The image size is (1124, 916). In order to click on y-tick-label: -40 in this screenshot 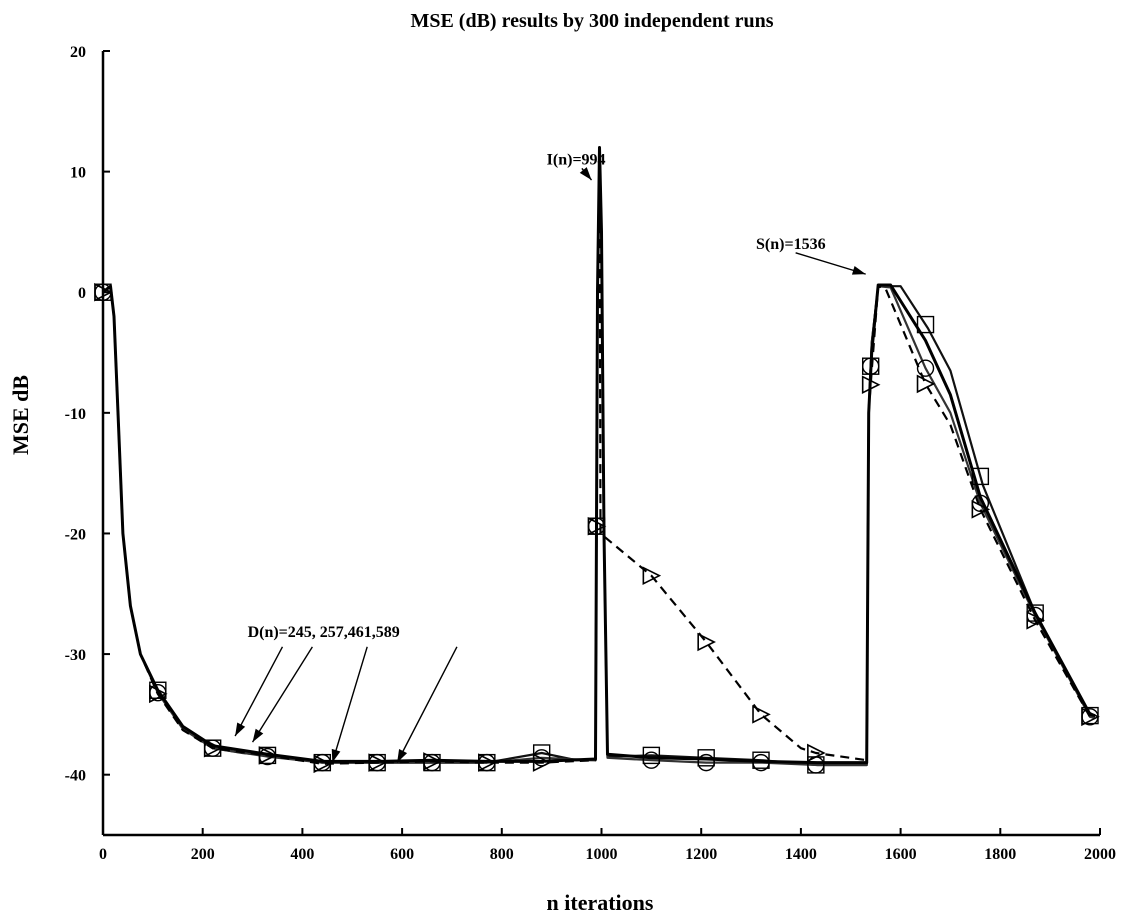, I will do `click(75, 776)`.